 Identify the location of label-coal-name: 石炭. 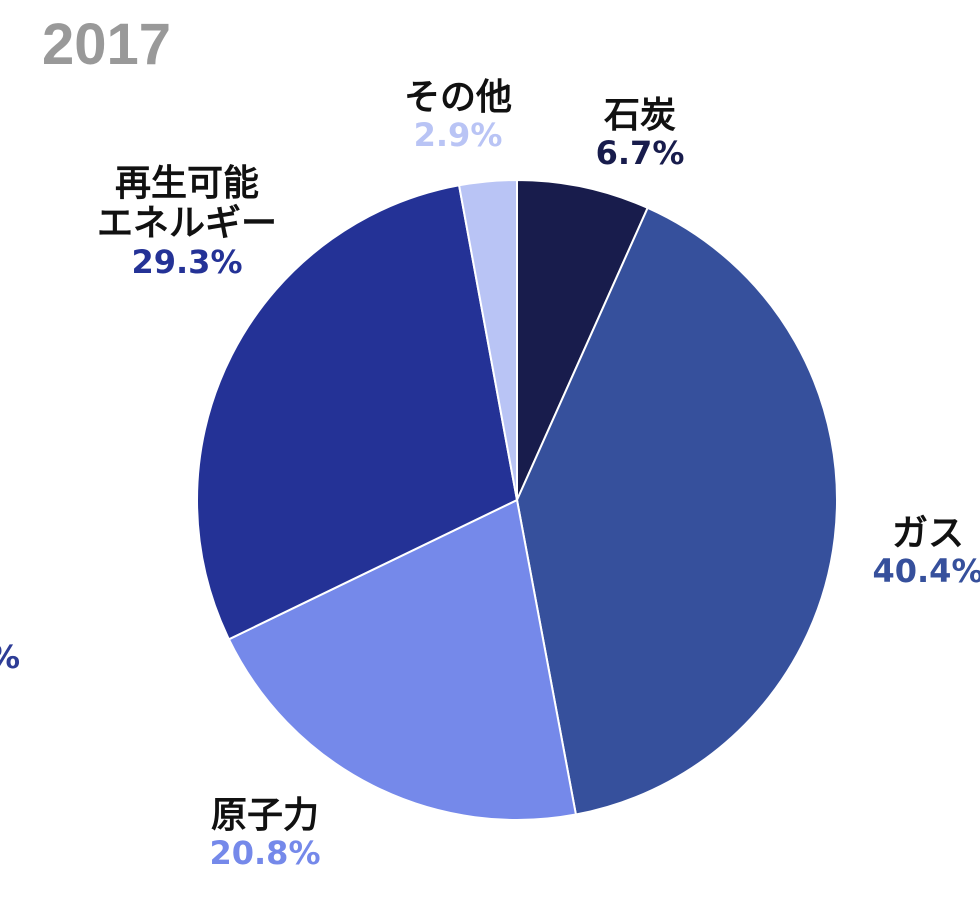
(639, 115).